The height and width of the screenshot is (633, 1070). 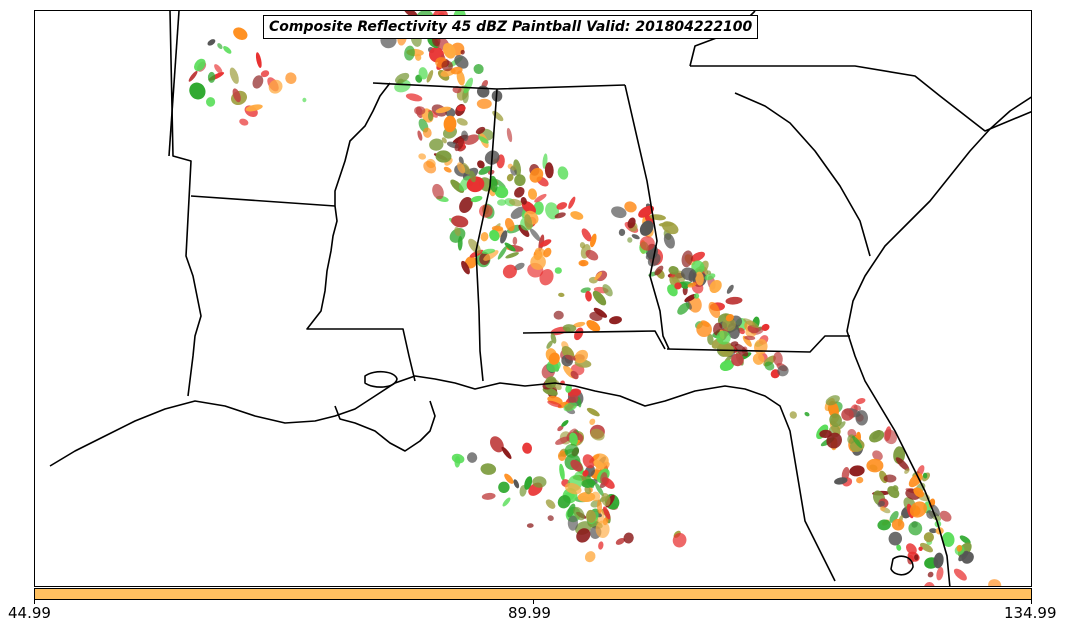 What do you see at coordinates (263, 201) in the screenshot?
I see `arkansas-louisiana-border` at bounding box center [263, 201].